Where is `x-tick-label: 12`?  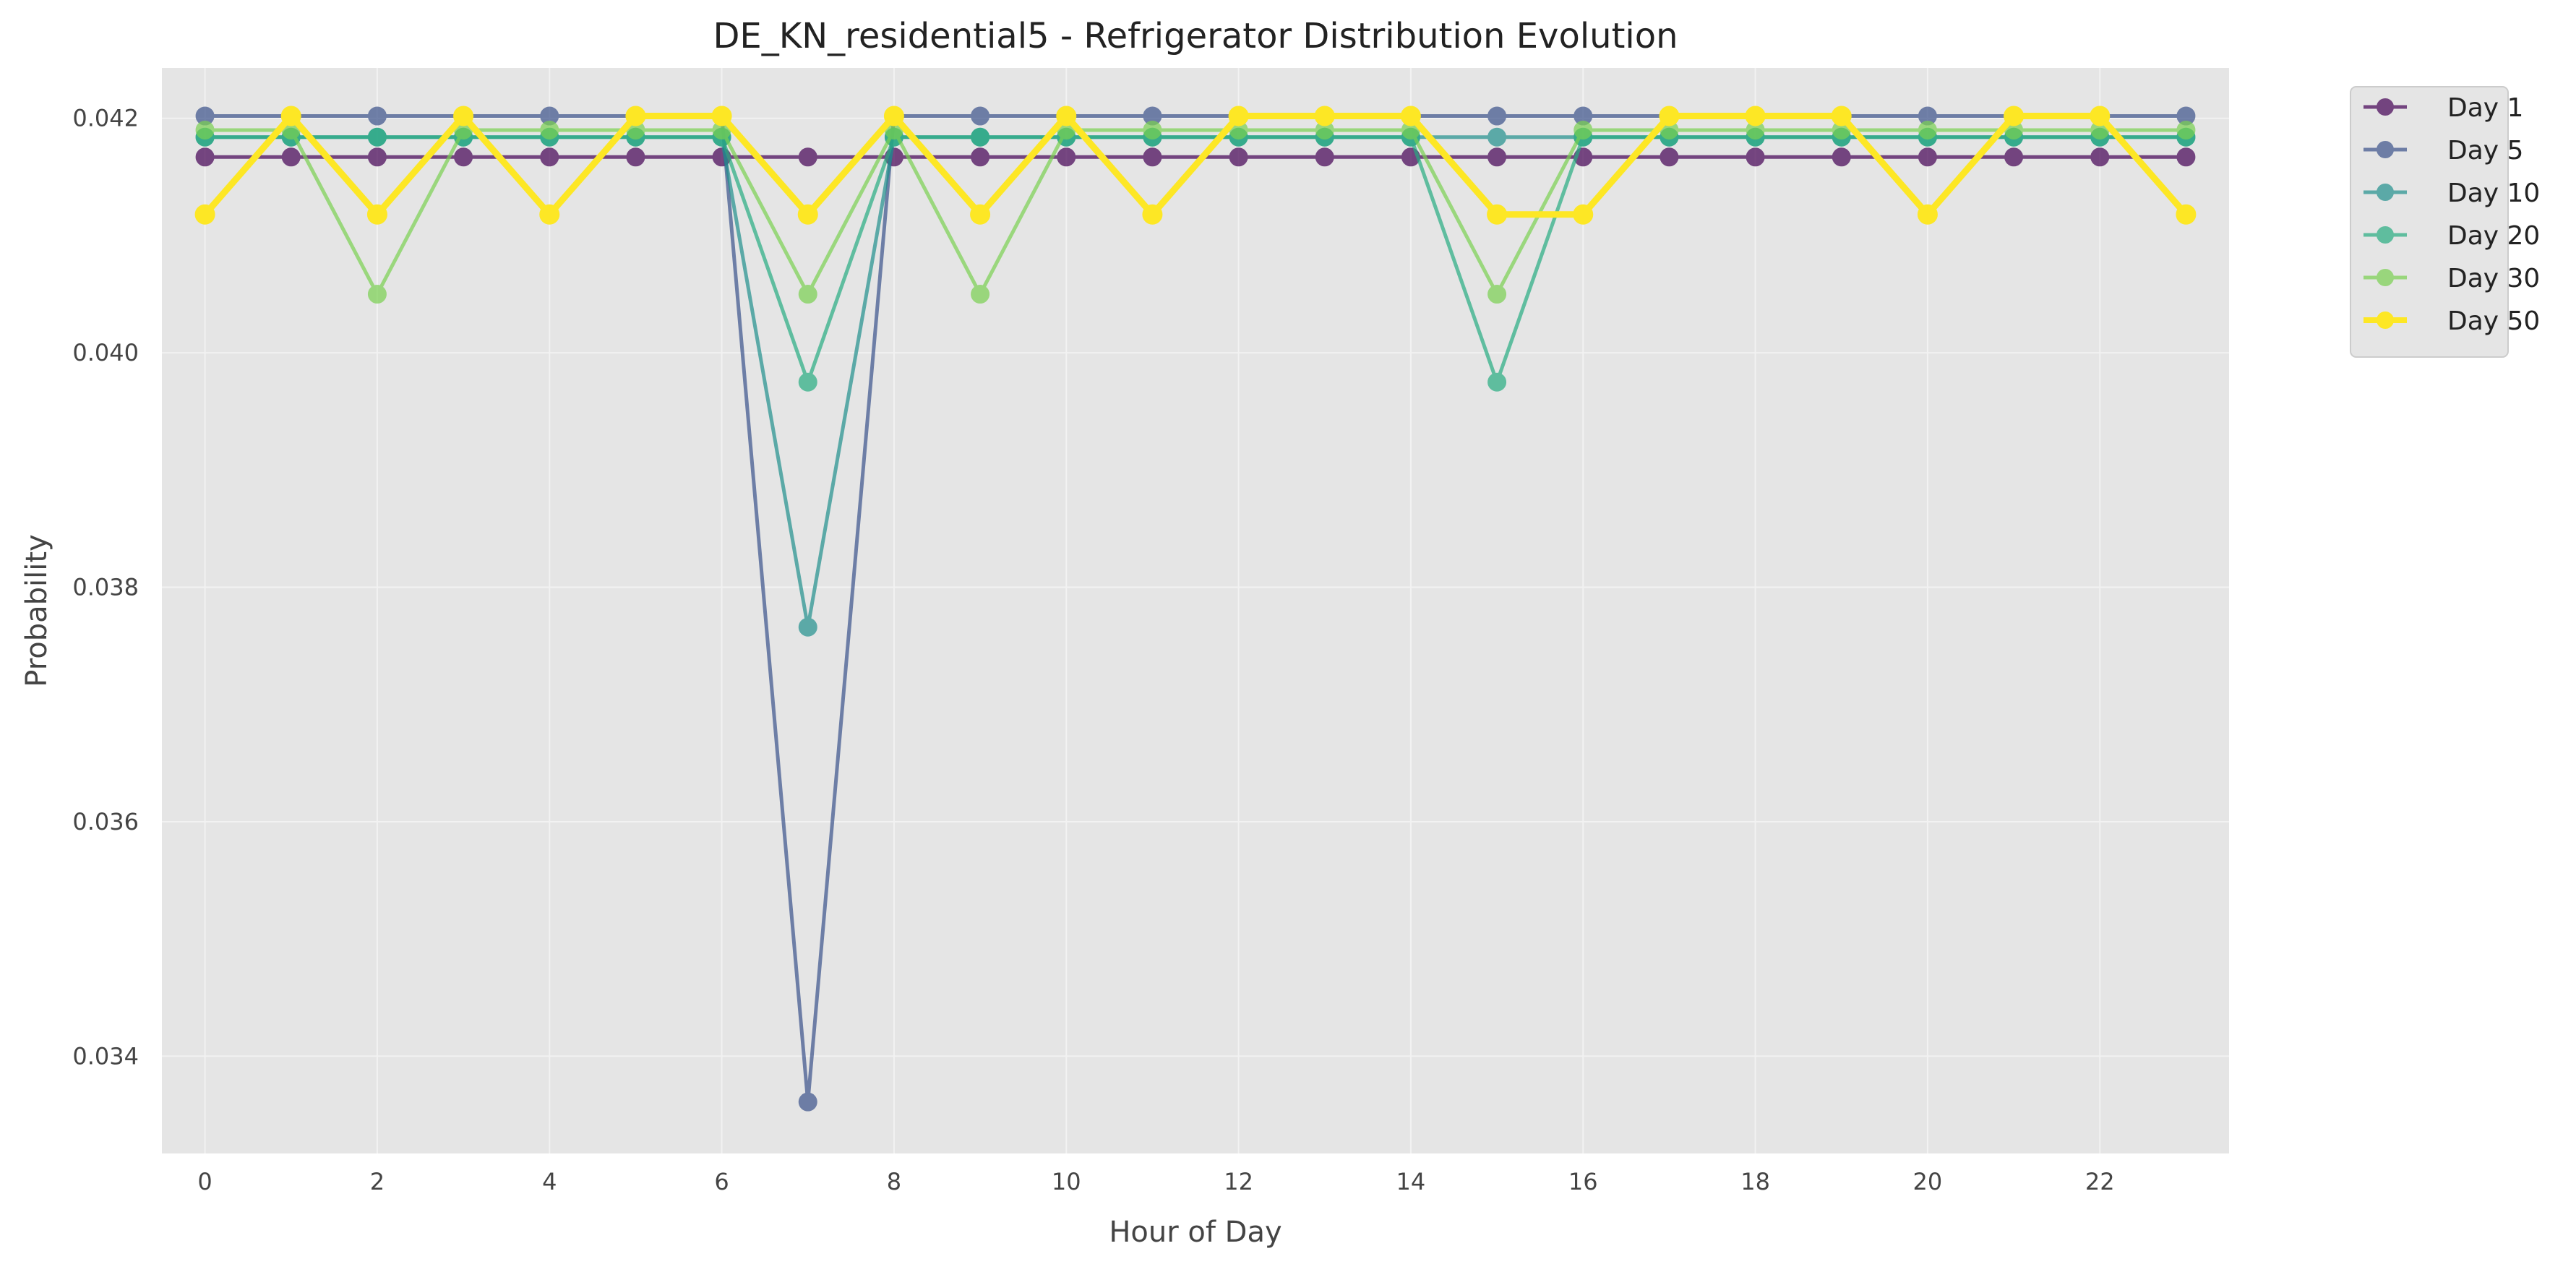 x-tick-label: 12 is located at coordinates (1239, 1181).